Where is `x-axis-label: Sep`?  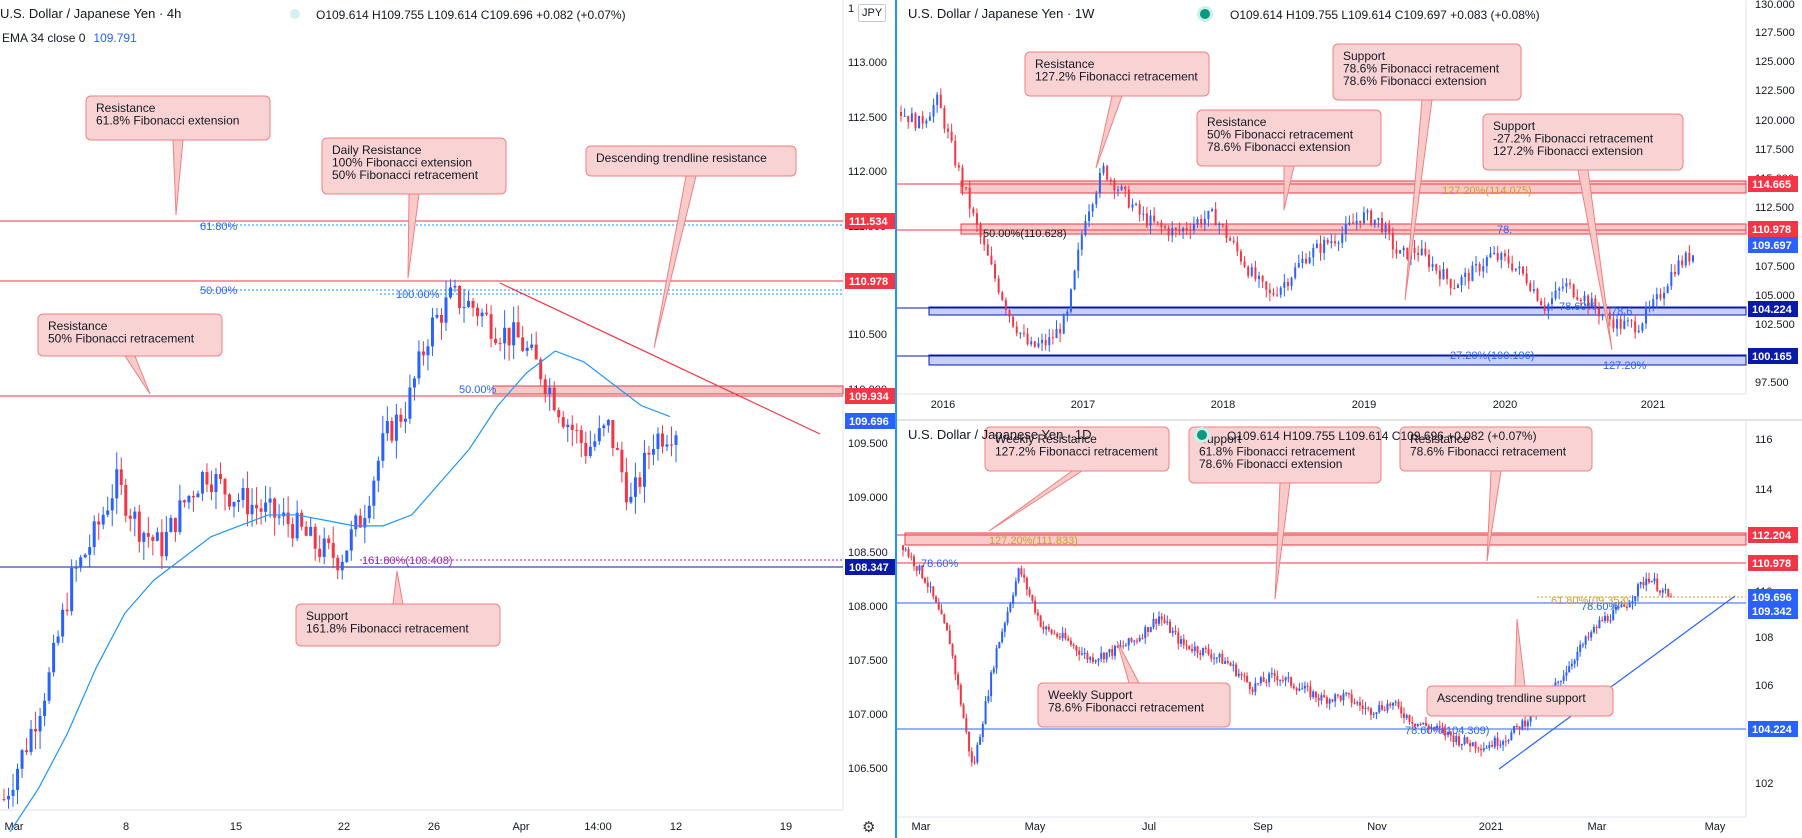
x-axis-label: Sep is located at coordinates (1263, 827).